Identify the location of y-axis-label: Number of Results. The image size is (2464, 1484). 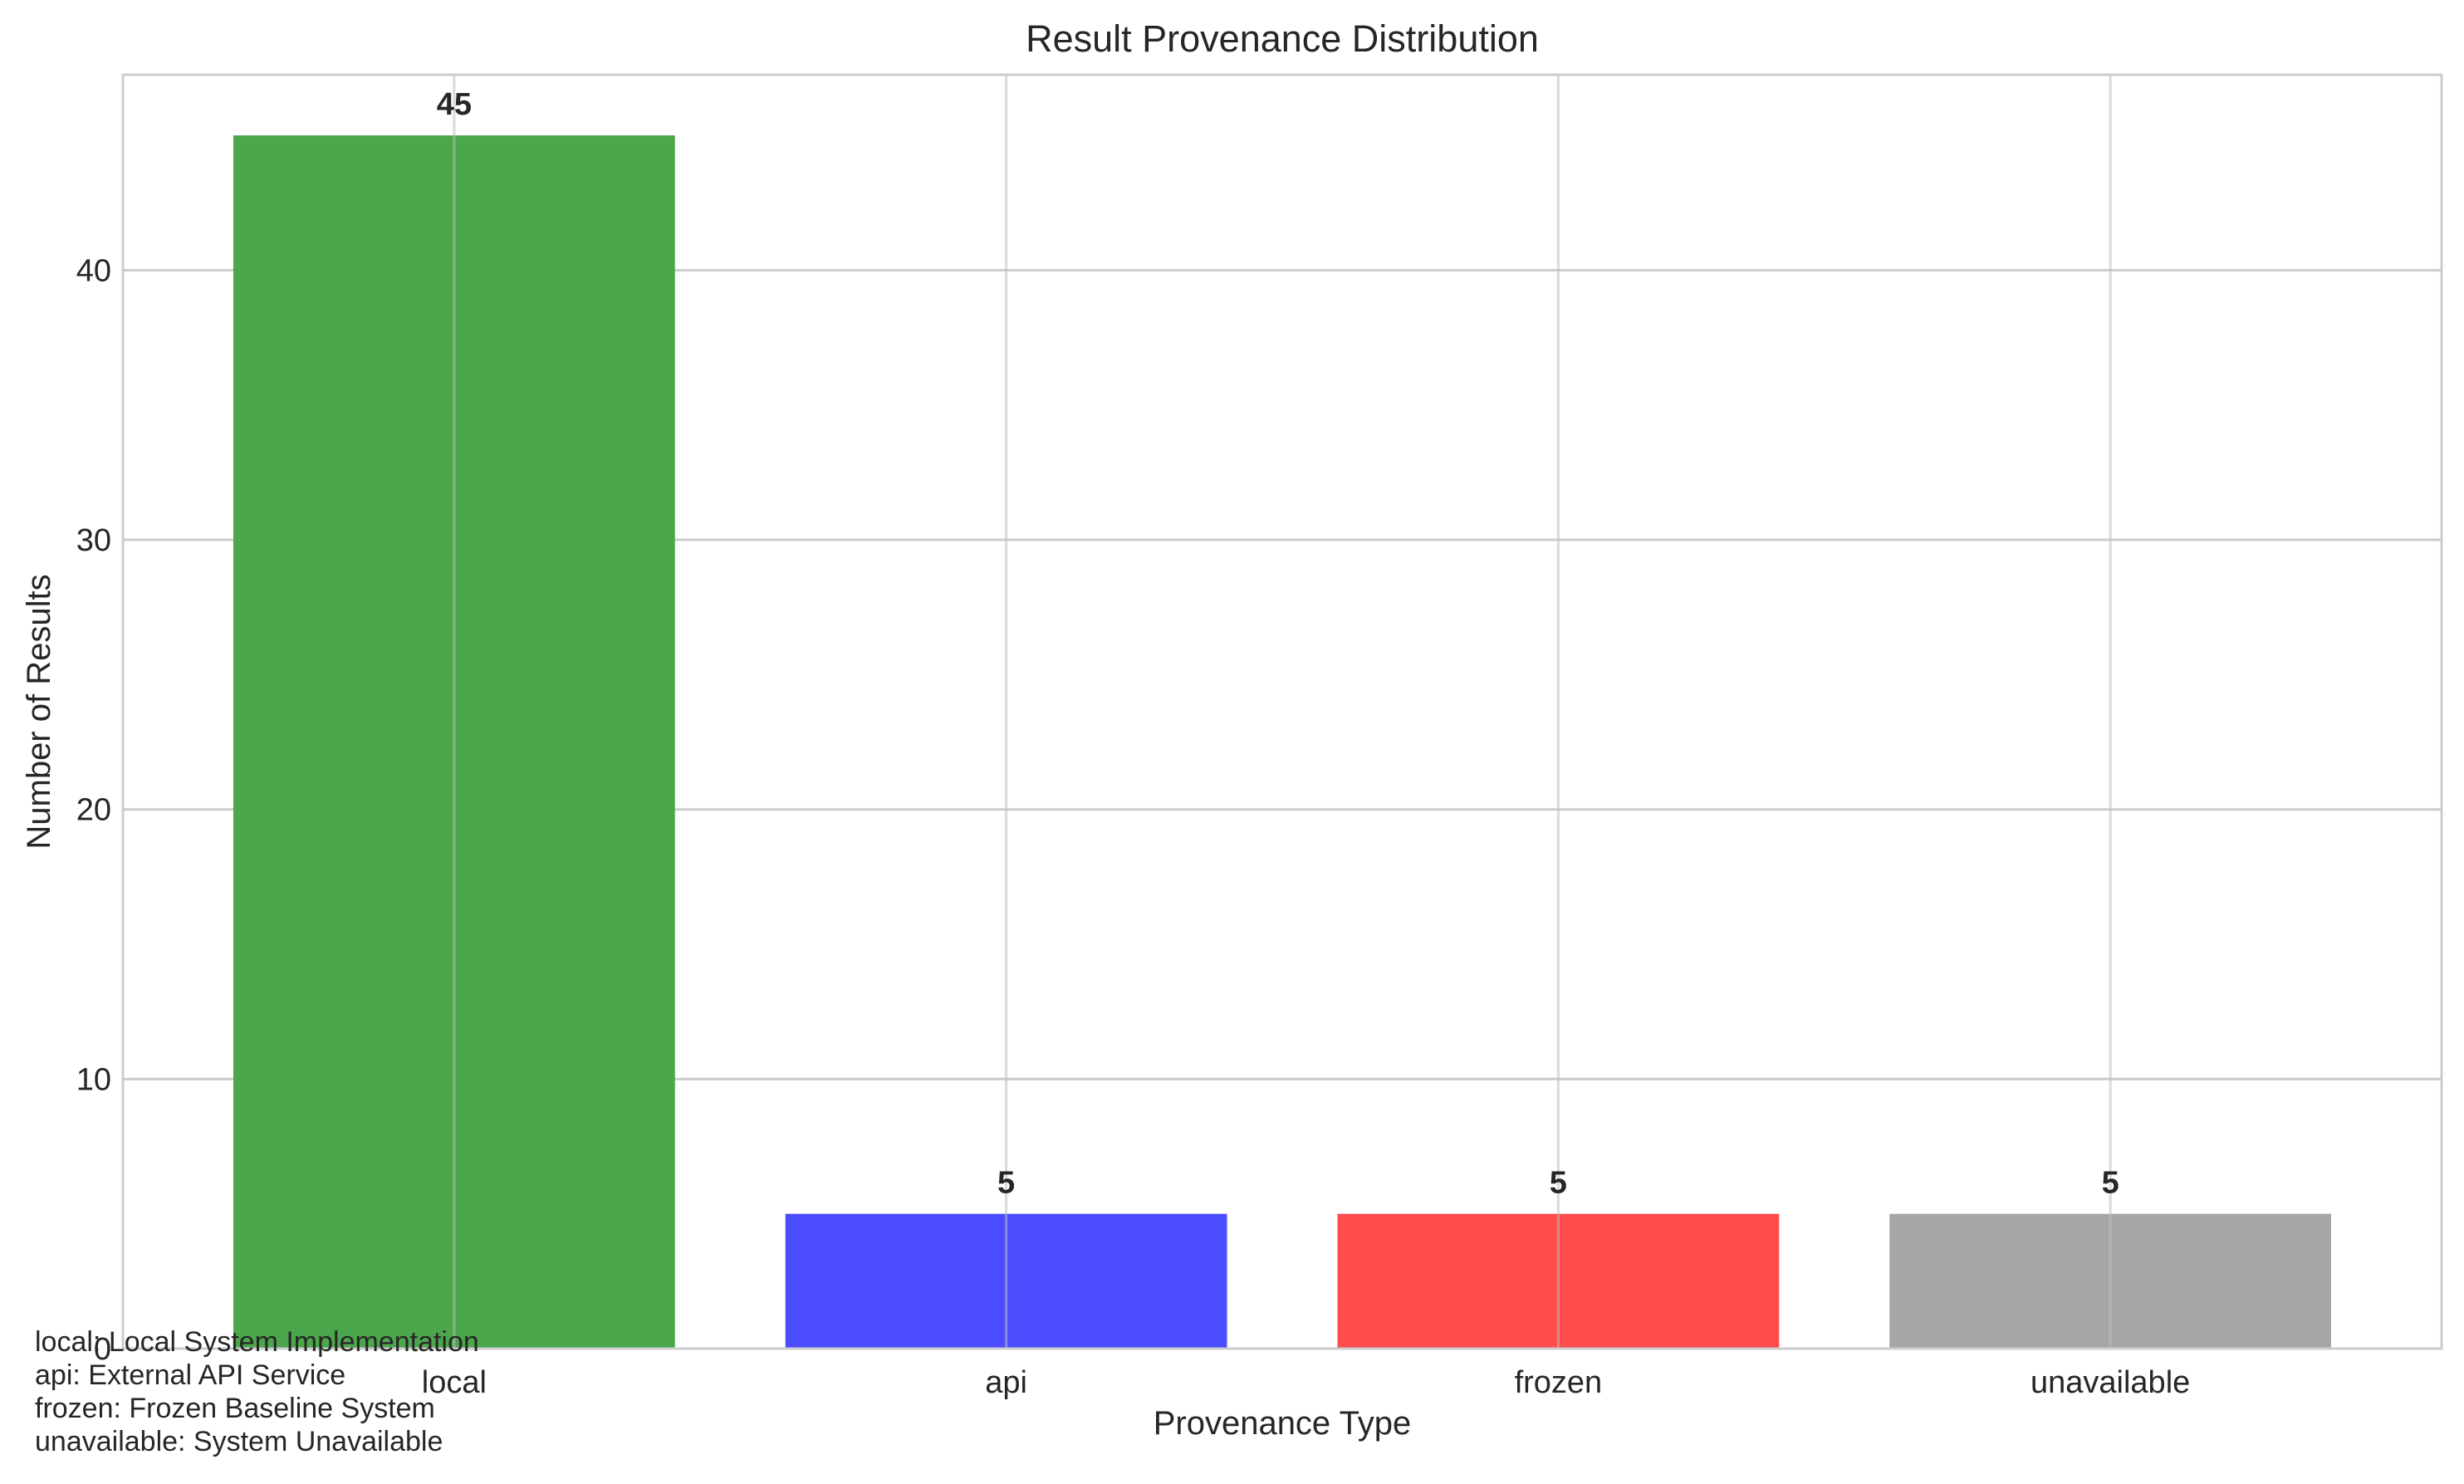
(39, 711).